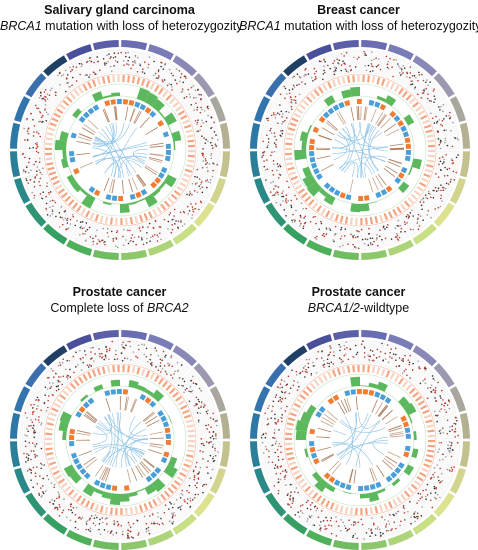 This screenshot has height=550, width=478. What do you see at coordinates (360, 150) in the screenshot?
I see `ring-line` at bounding box center [360, 150].